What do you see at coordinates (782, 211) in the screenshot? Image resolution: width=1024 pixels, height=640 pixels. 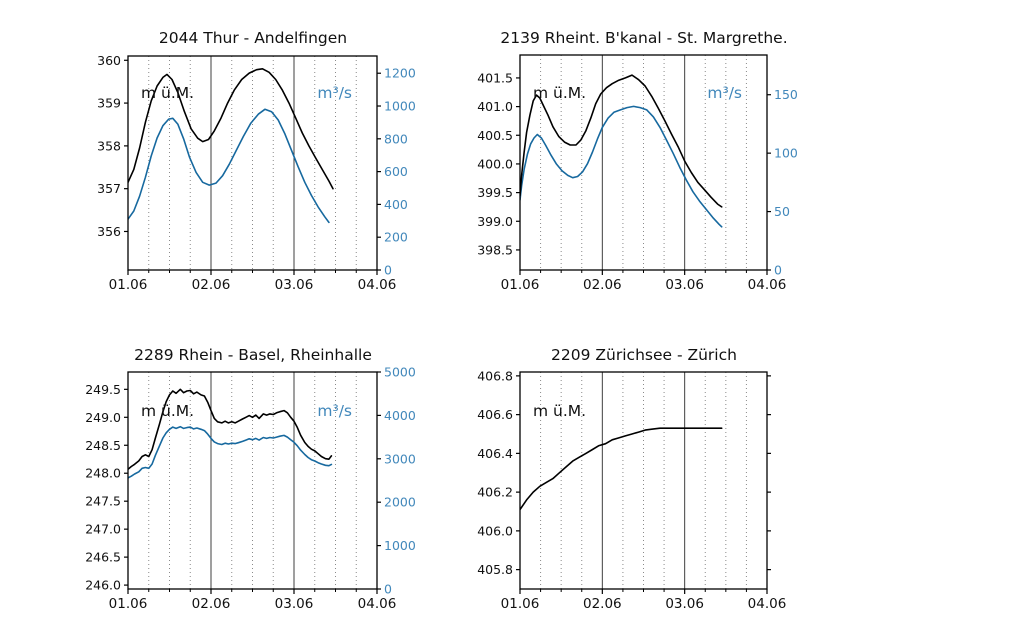 I see `y-right-tick-label: 50` at bounding box center [782, 211].